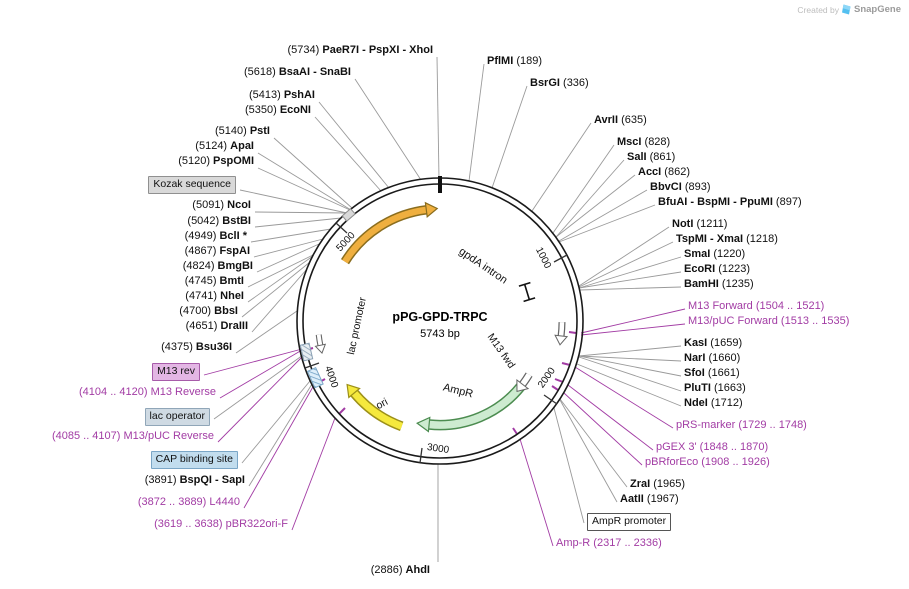 This screenshot has height=589, width=909. What do you see at coordinates (315, 377) in the screenshot?
I see `cap-binding-site-mark` at bounding box center [315, 377].